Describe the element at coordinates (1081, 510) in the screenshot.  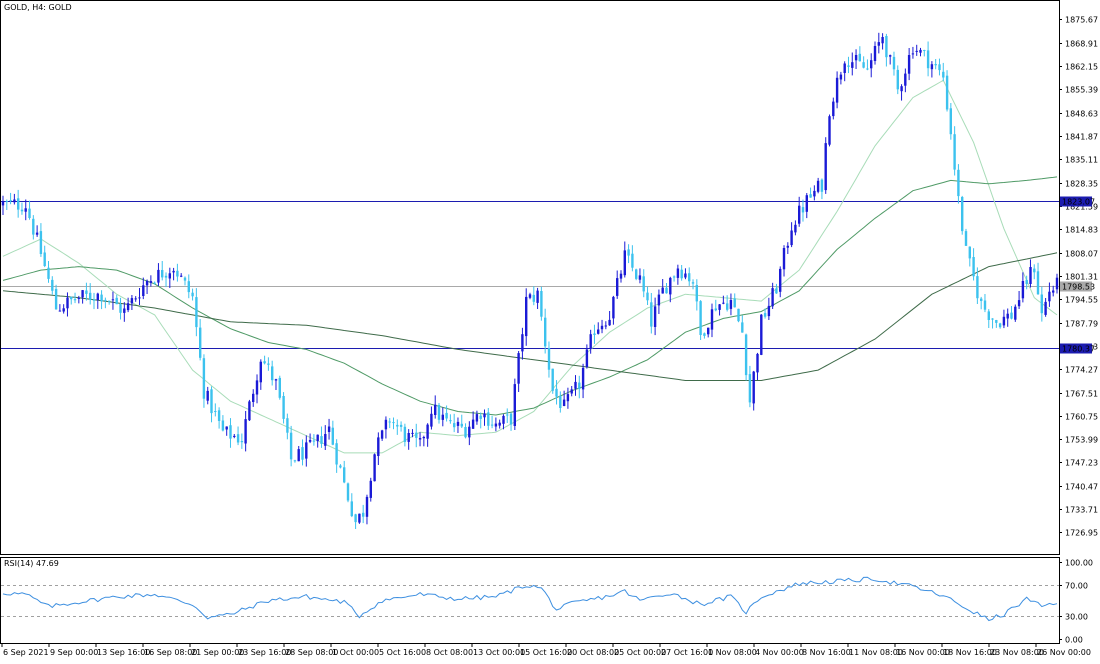
I see `price-tick-label: 1733.71` at that location.